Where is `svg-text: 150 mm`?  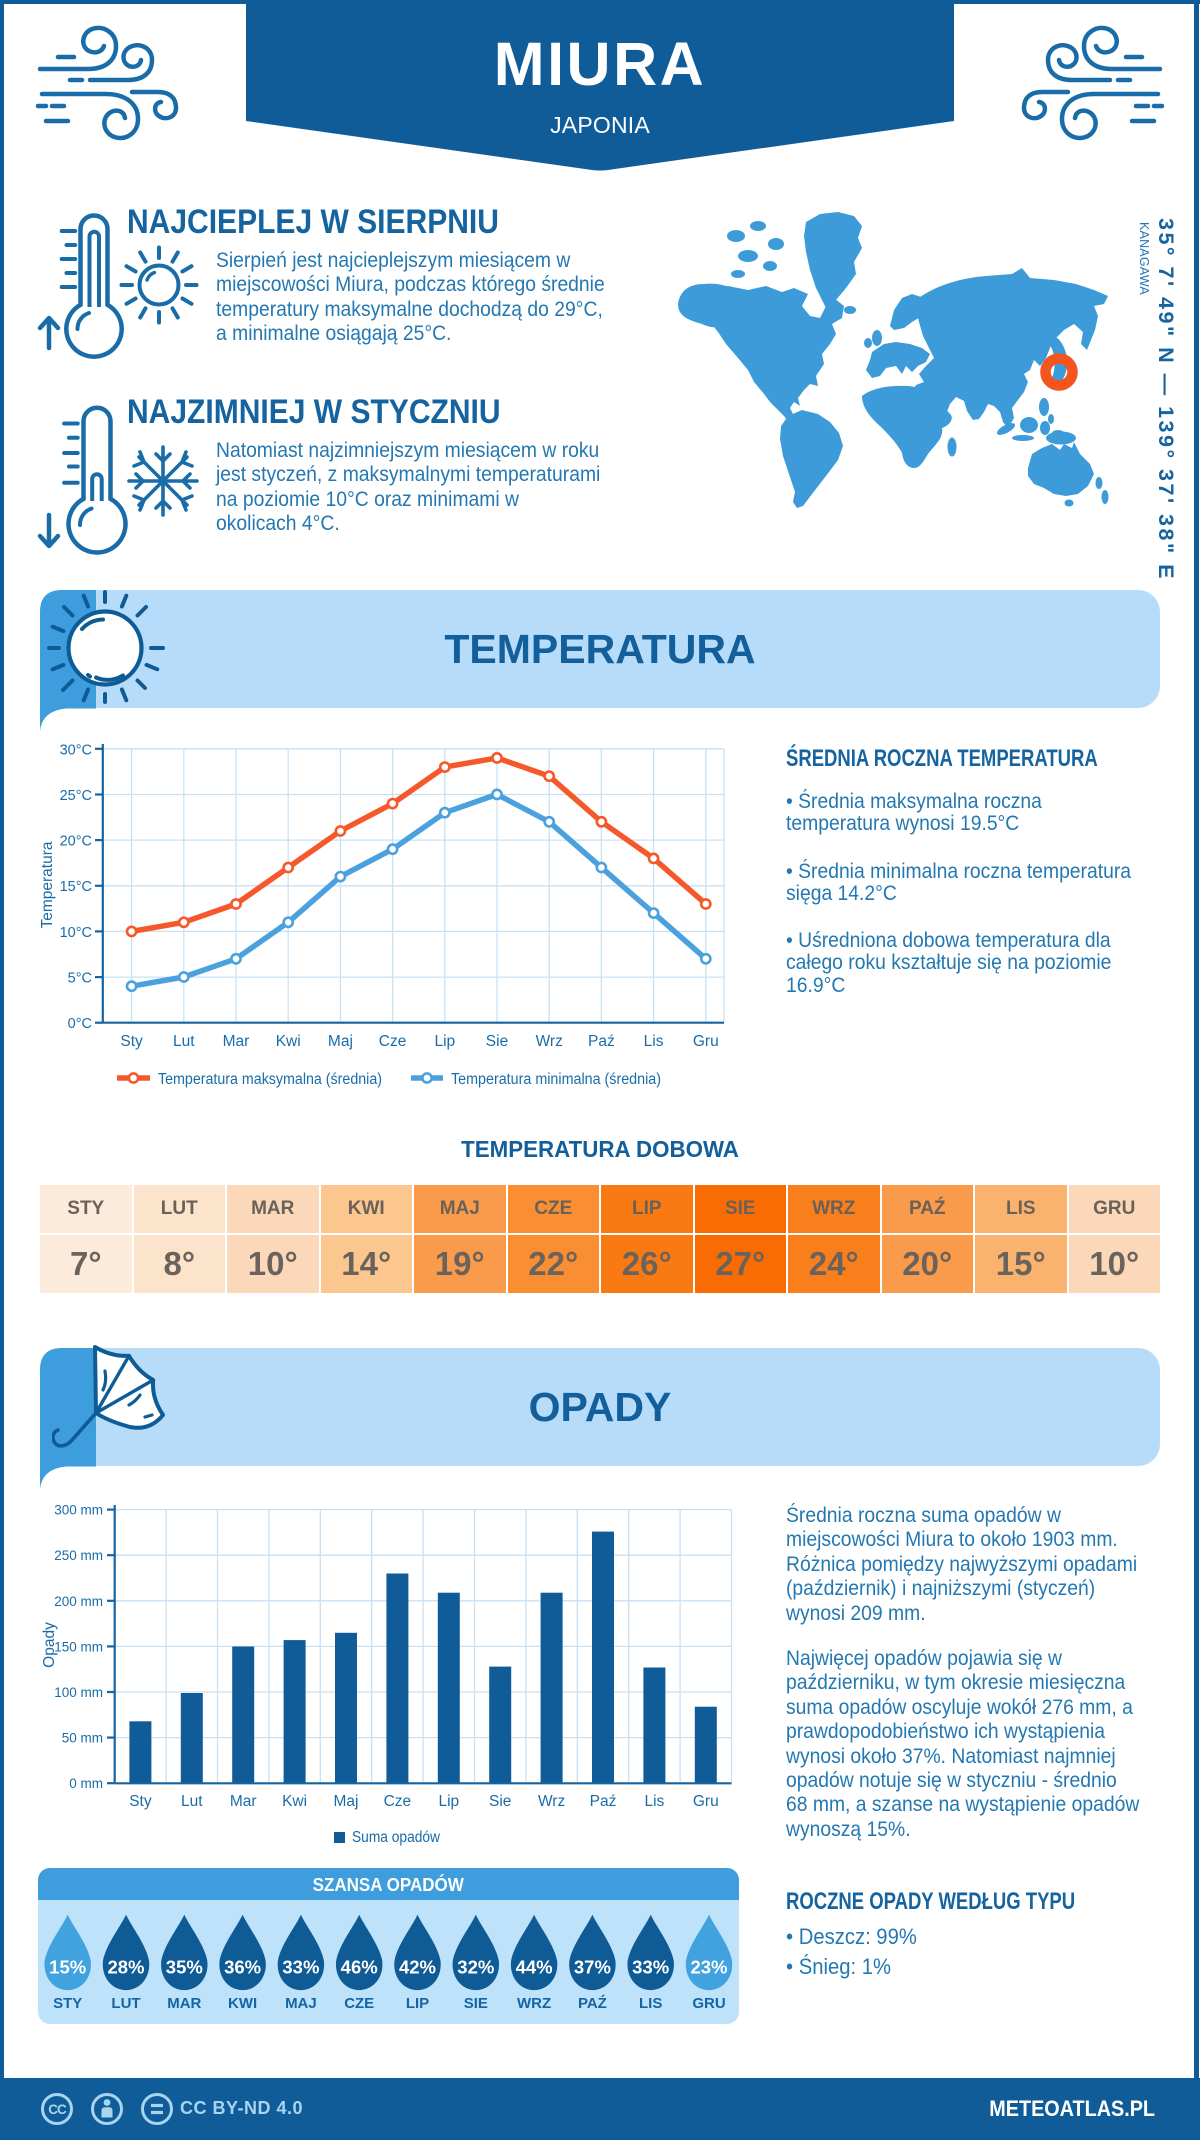 svg-text: 150 mm is located at coordinates (78, 1646).